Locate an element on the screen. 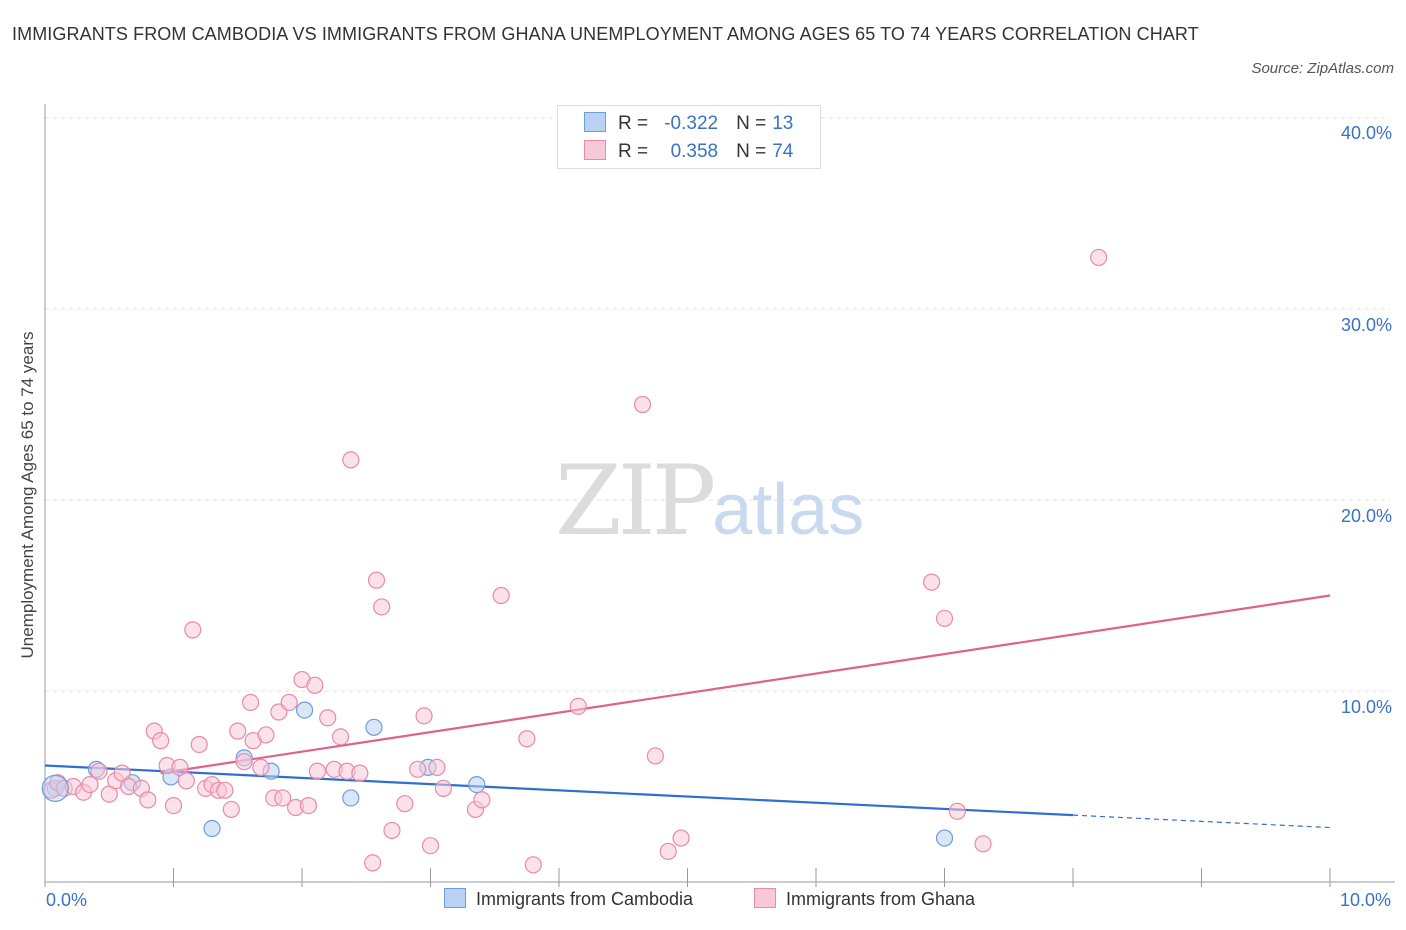  series-swatch-ghana is located at coordinates (765, 898).